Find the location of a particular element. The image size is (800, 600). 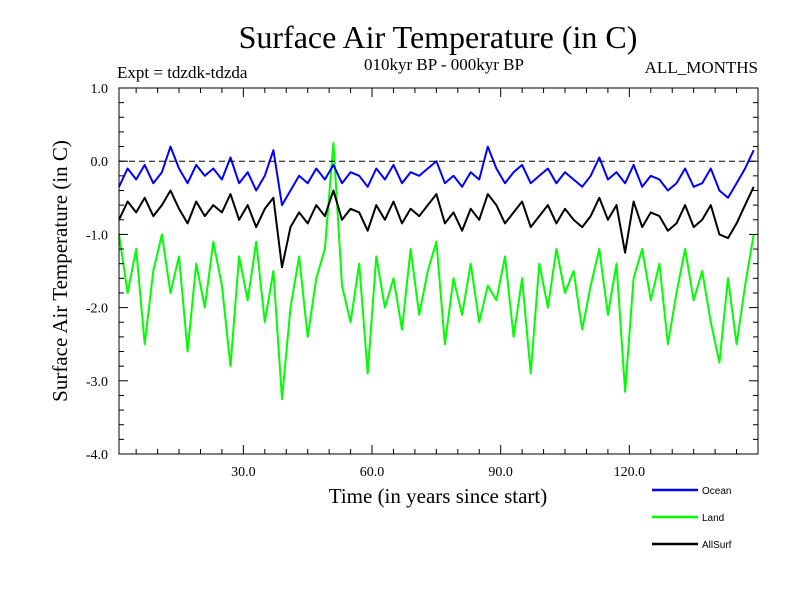

experiment-label: Expt = tdzdk-tdzda is located at coordinates (182, 72).